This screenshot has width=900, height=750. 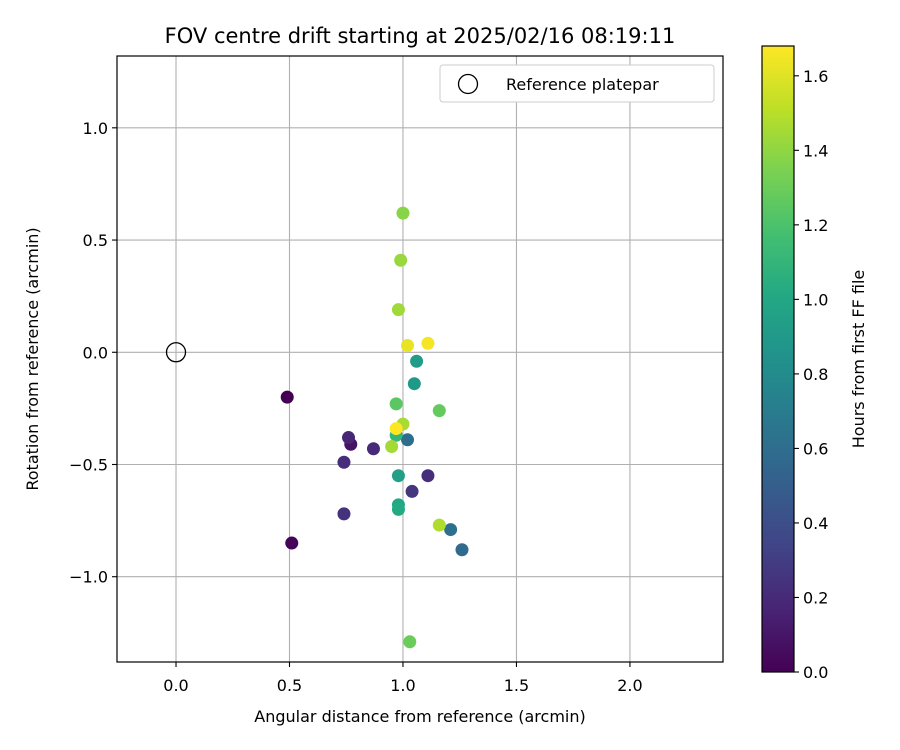 I want to click on y-tick-label: 0.5, so click(x=95, y=240).